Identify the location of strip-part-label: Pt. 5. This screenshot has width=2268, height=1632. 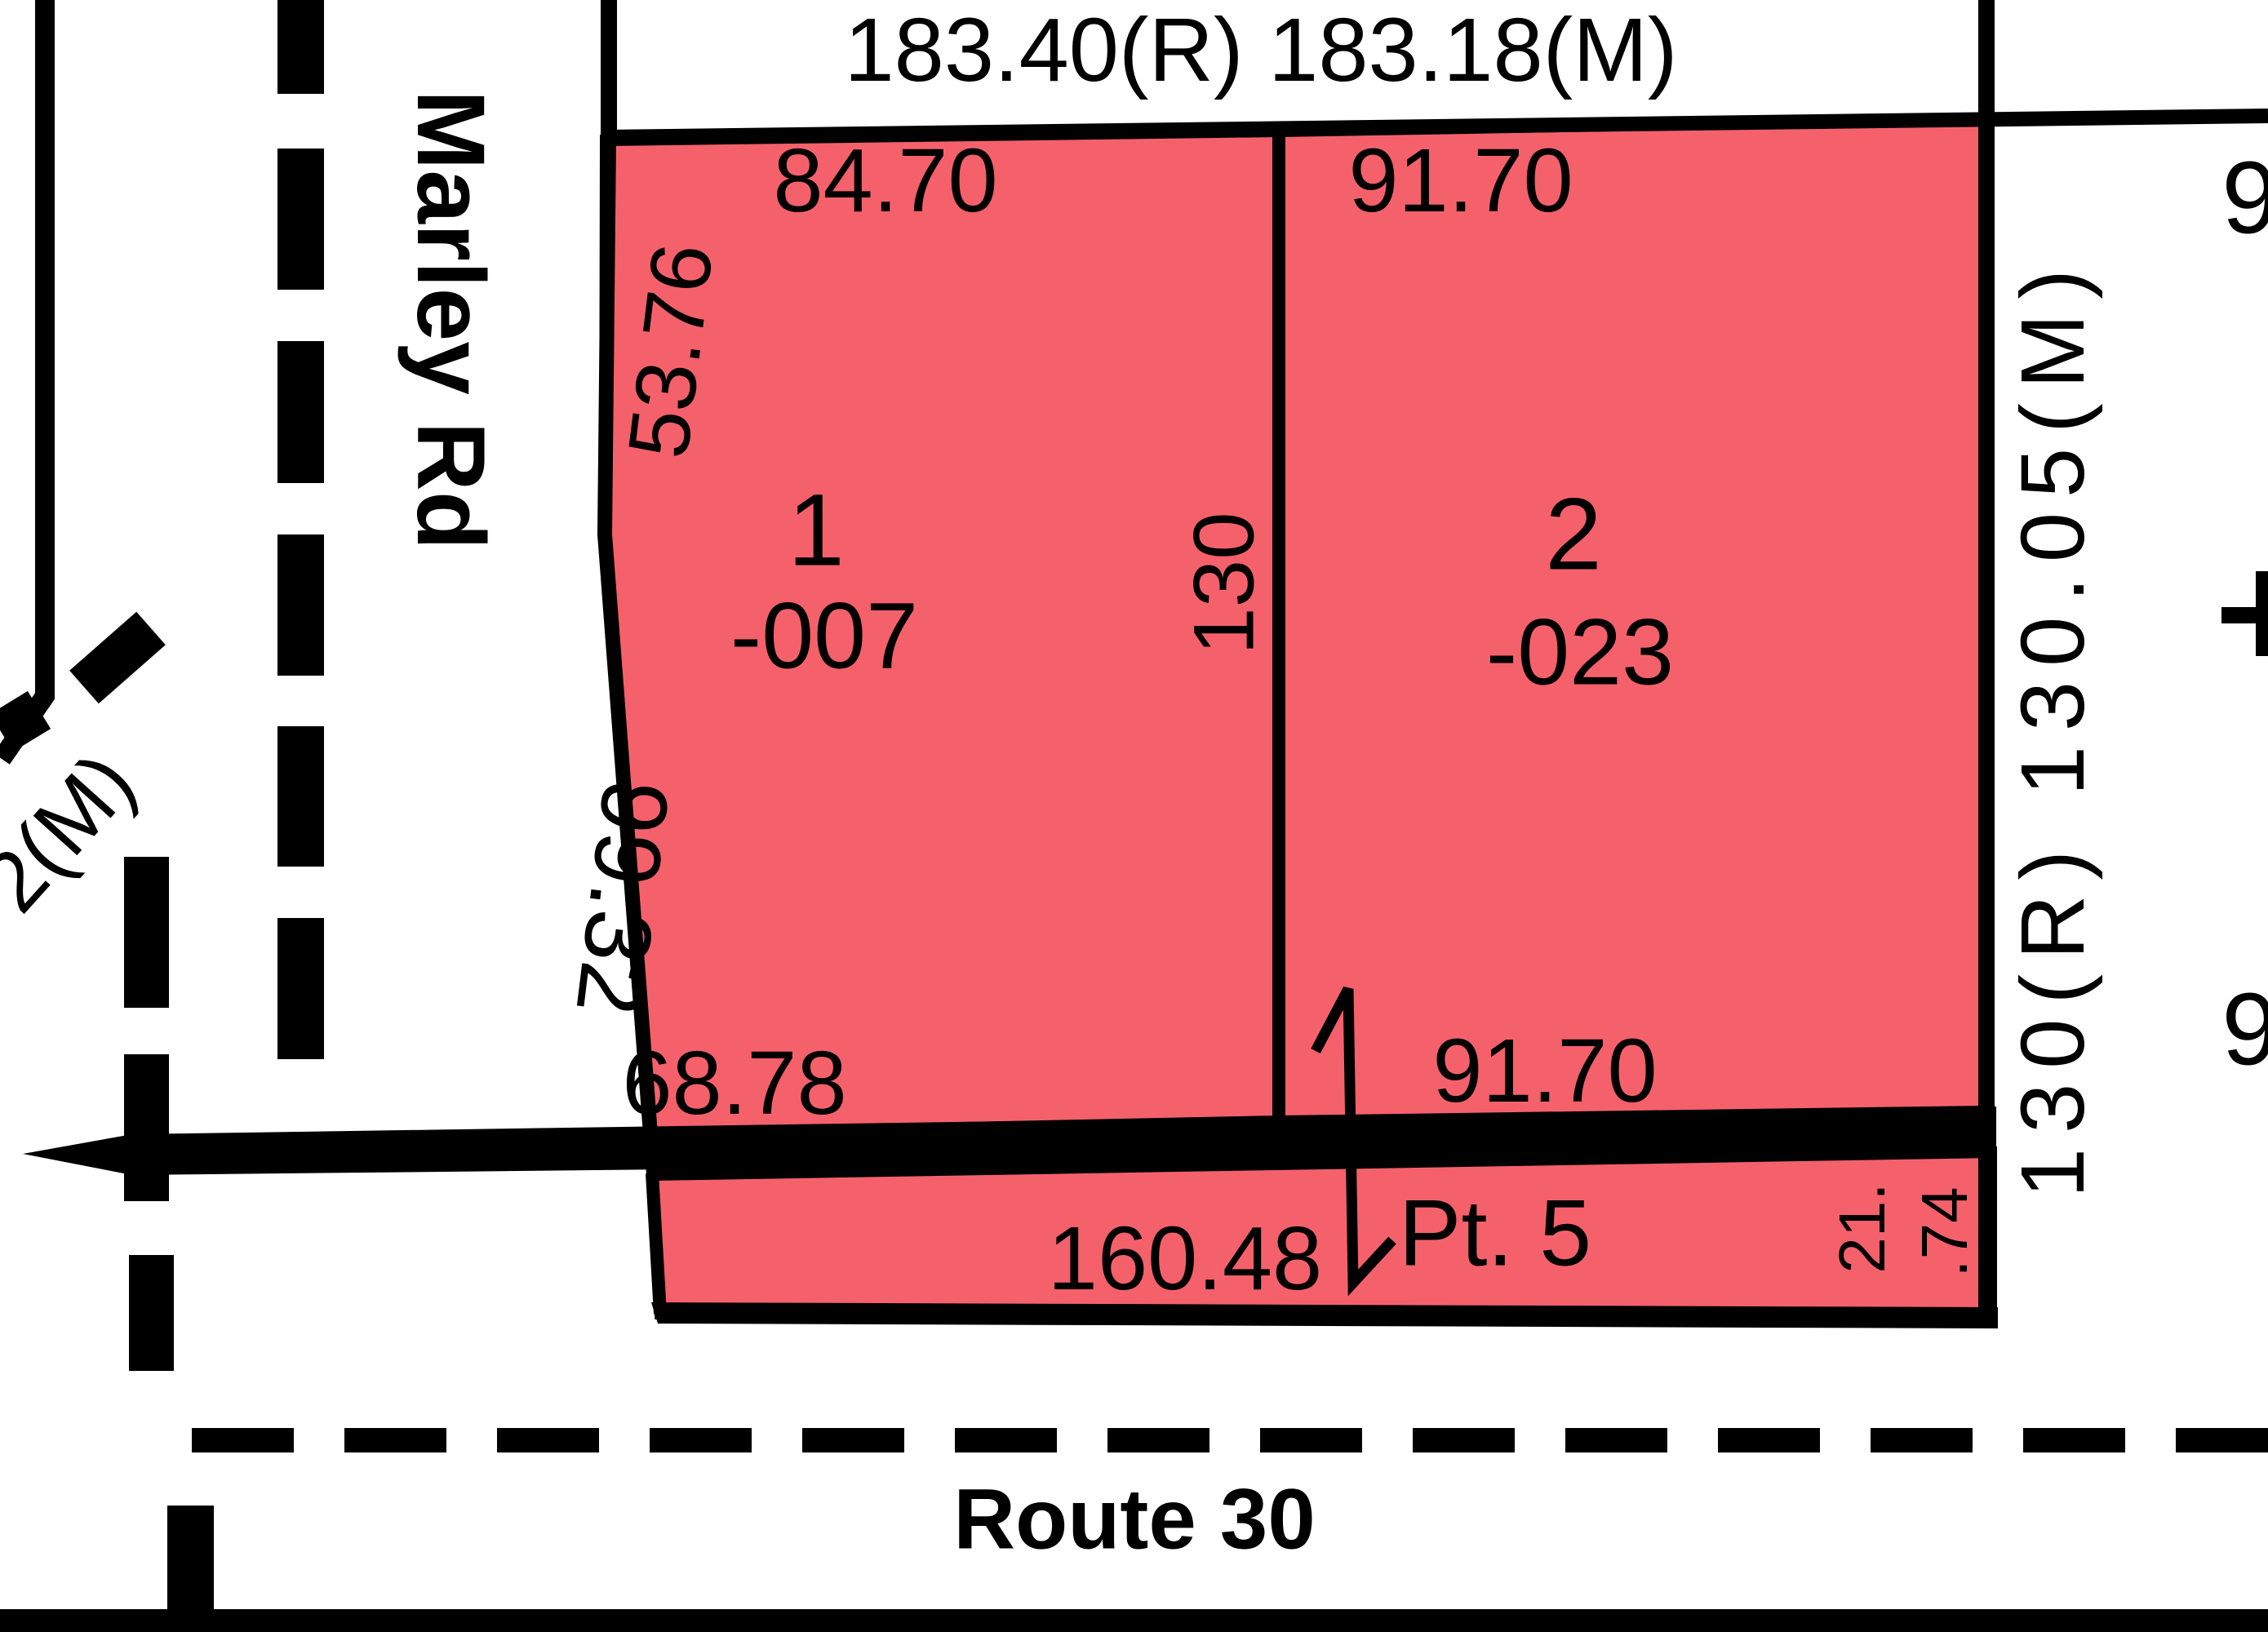
(1495, 1233).